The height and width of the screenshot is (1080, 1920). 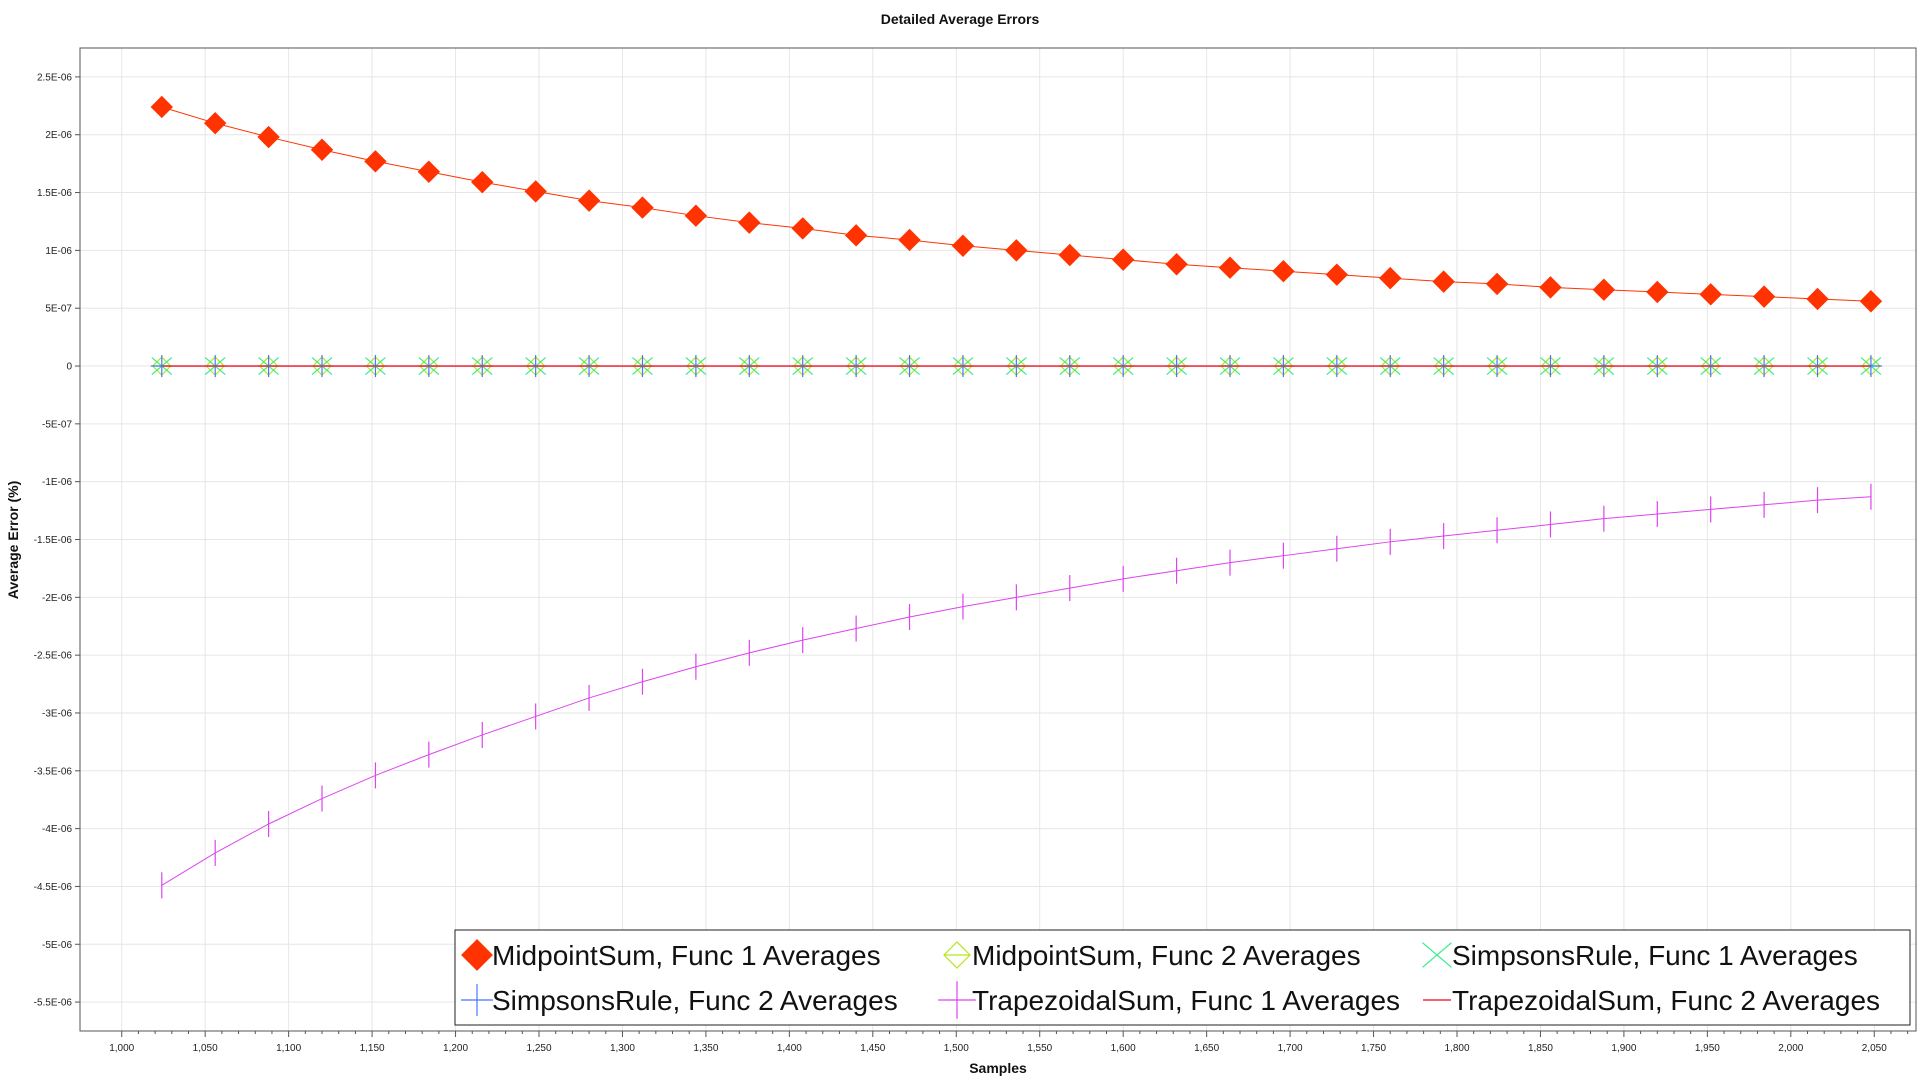 I want to click on legend-item: MidpointSum, Func 1 Averages, so click(x=671, y=955).